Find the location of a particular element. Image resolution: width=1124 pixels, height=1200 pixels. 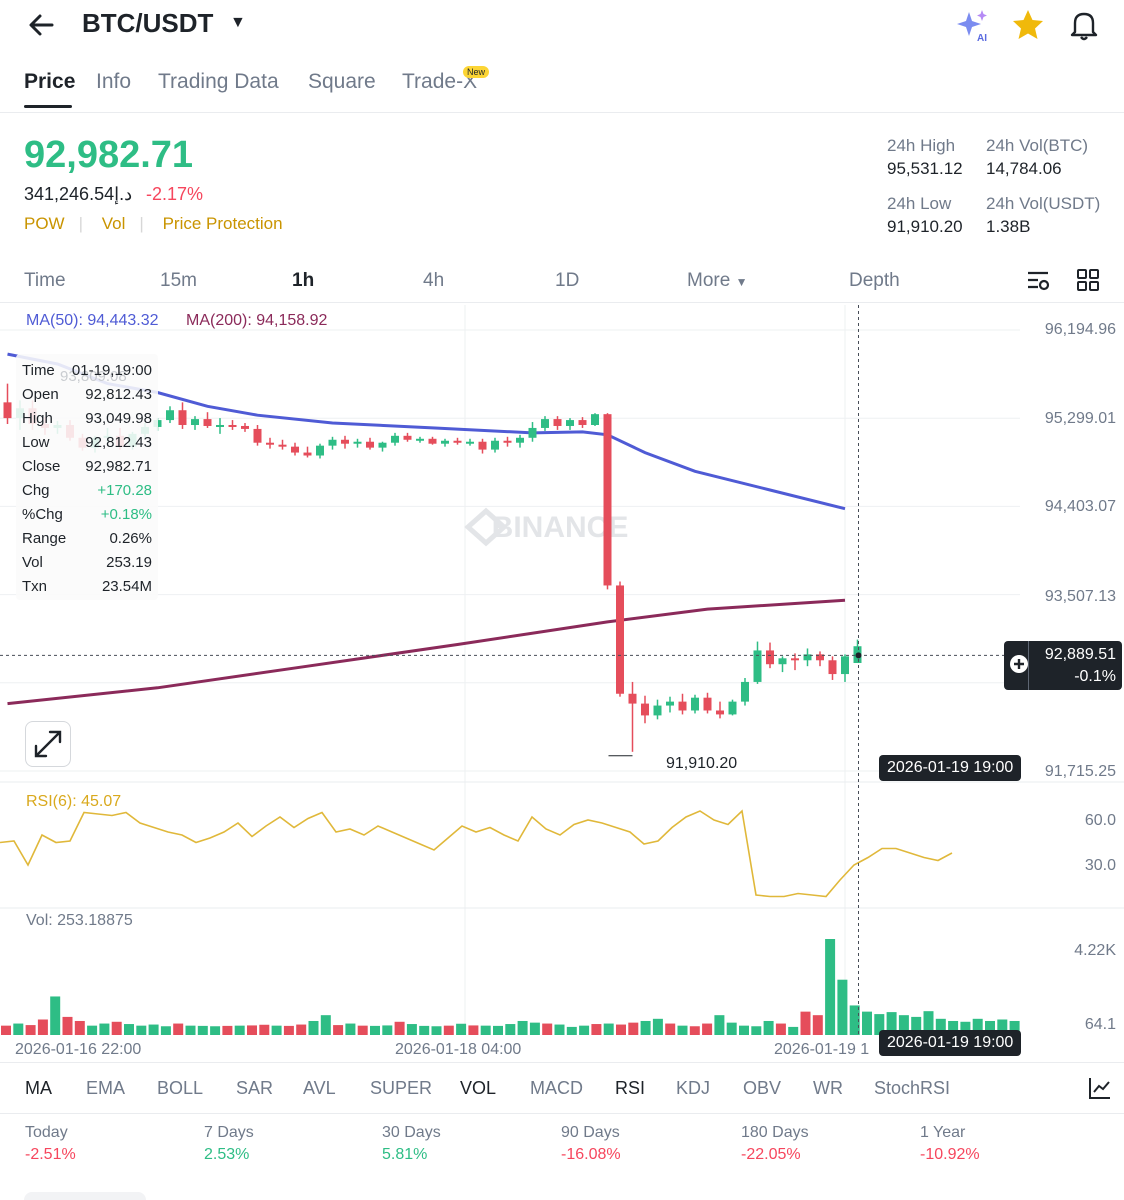

trading-pair-title: BTC/USDT is located at coordinates (148, 23).